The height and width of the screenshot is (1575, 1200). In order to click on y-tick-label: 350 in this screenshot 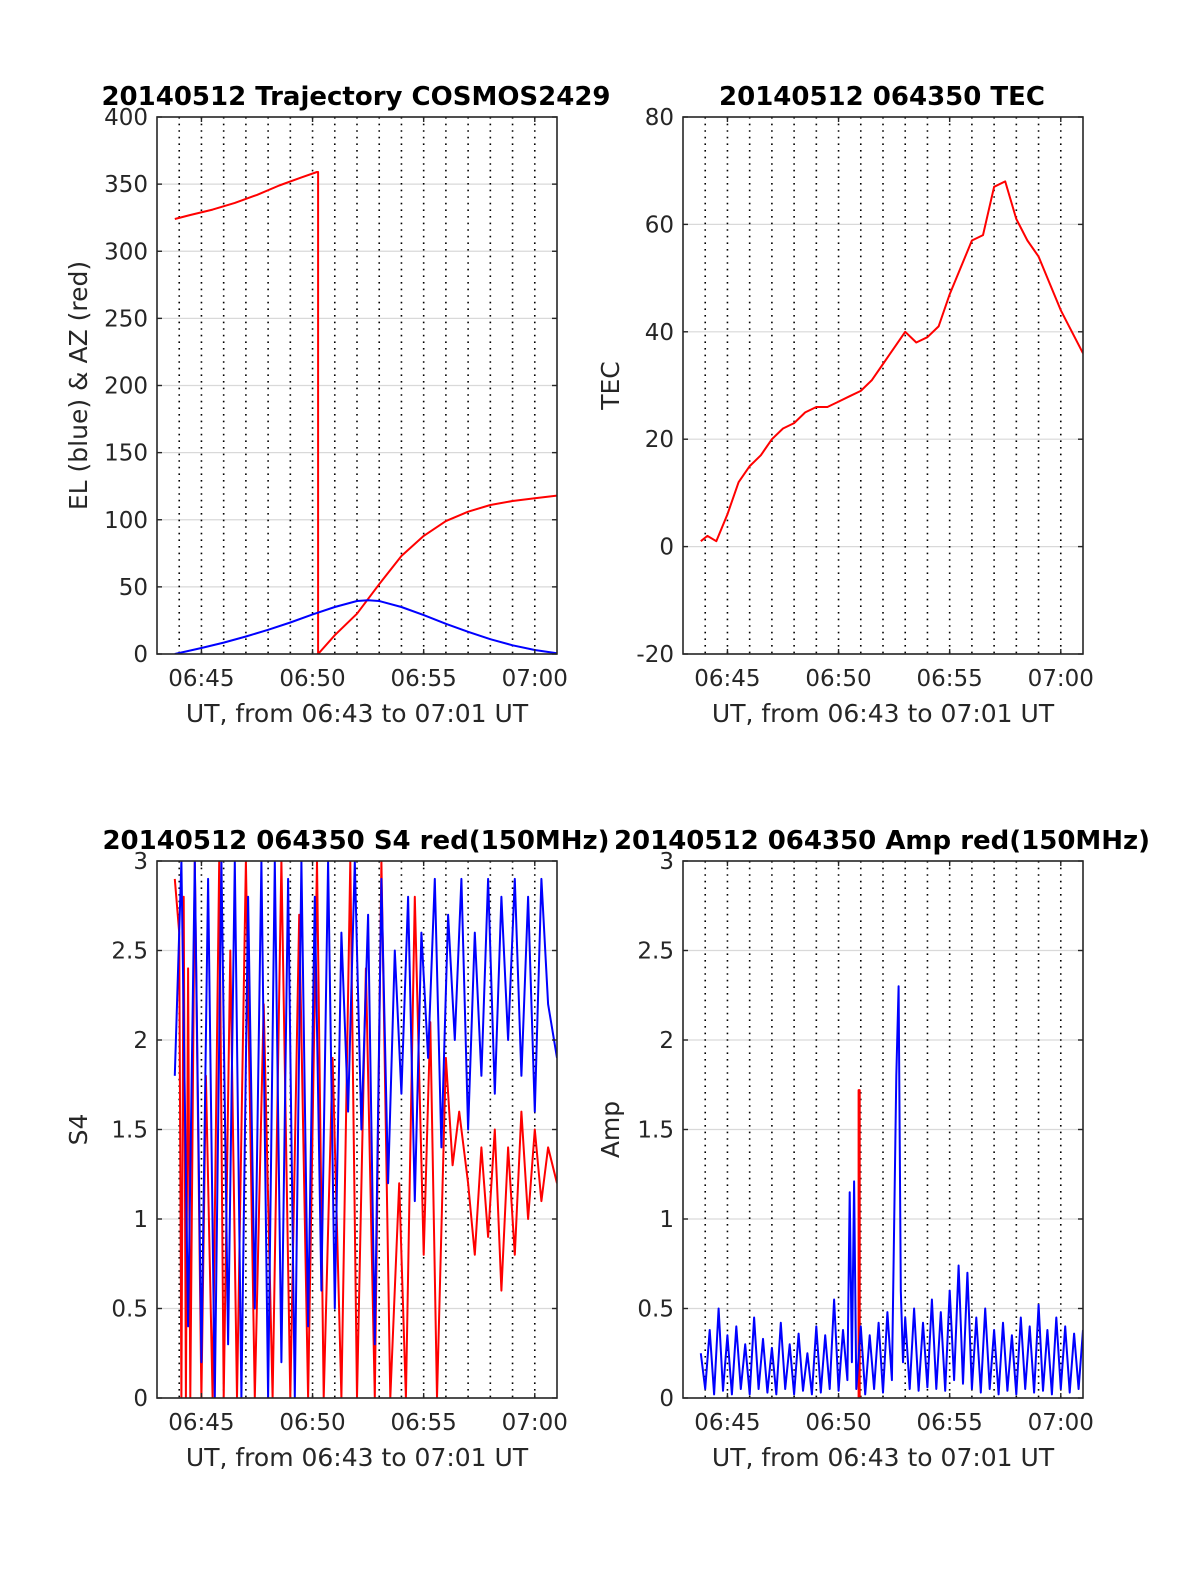, I will do `click(126, 185)`.